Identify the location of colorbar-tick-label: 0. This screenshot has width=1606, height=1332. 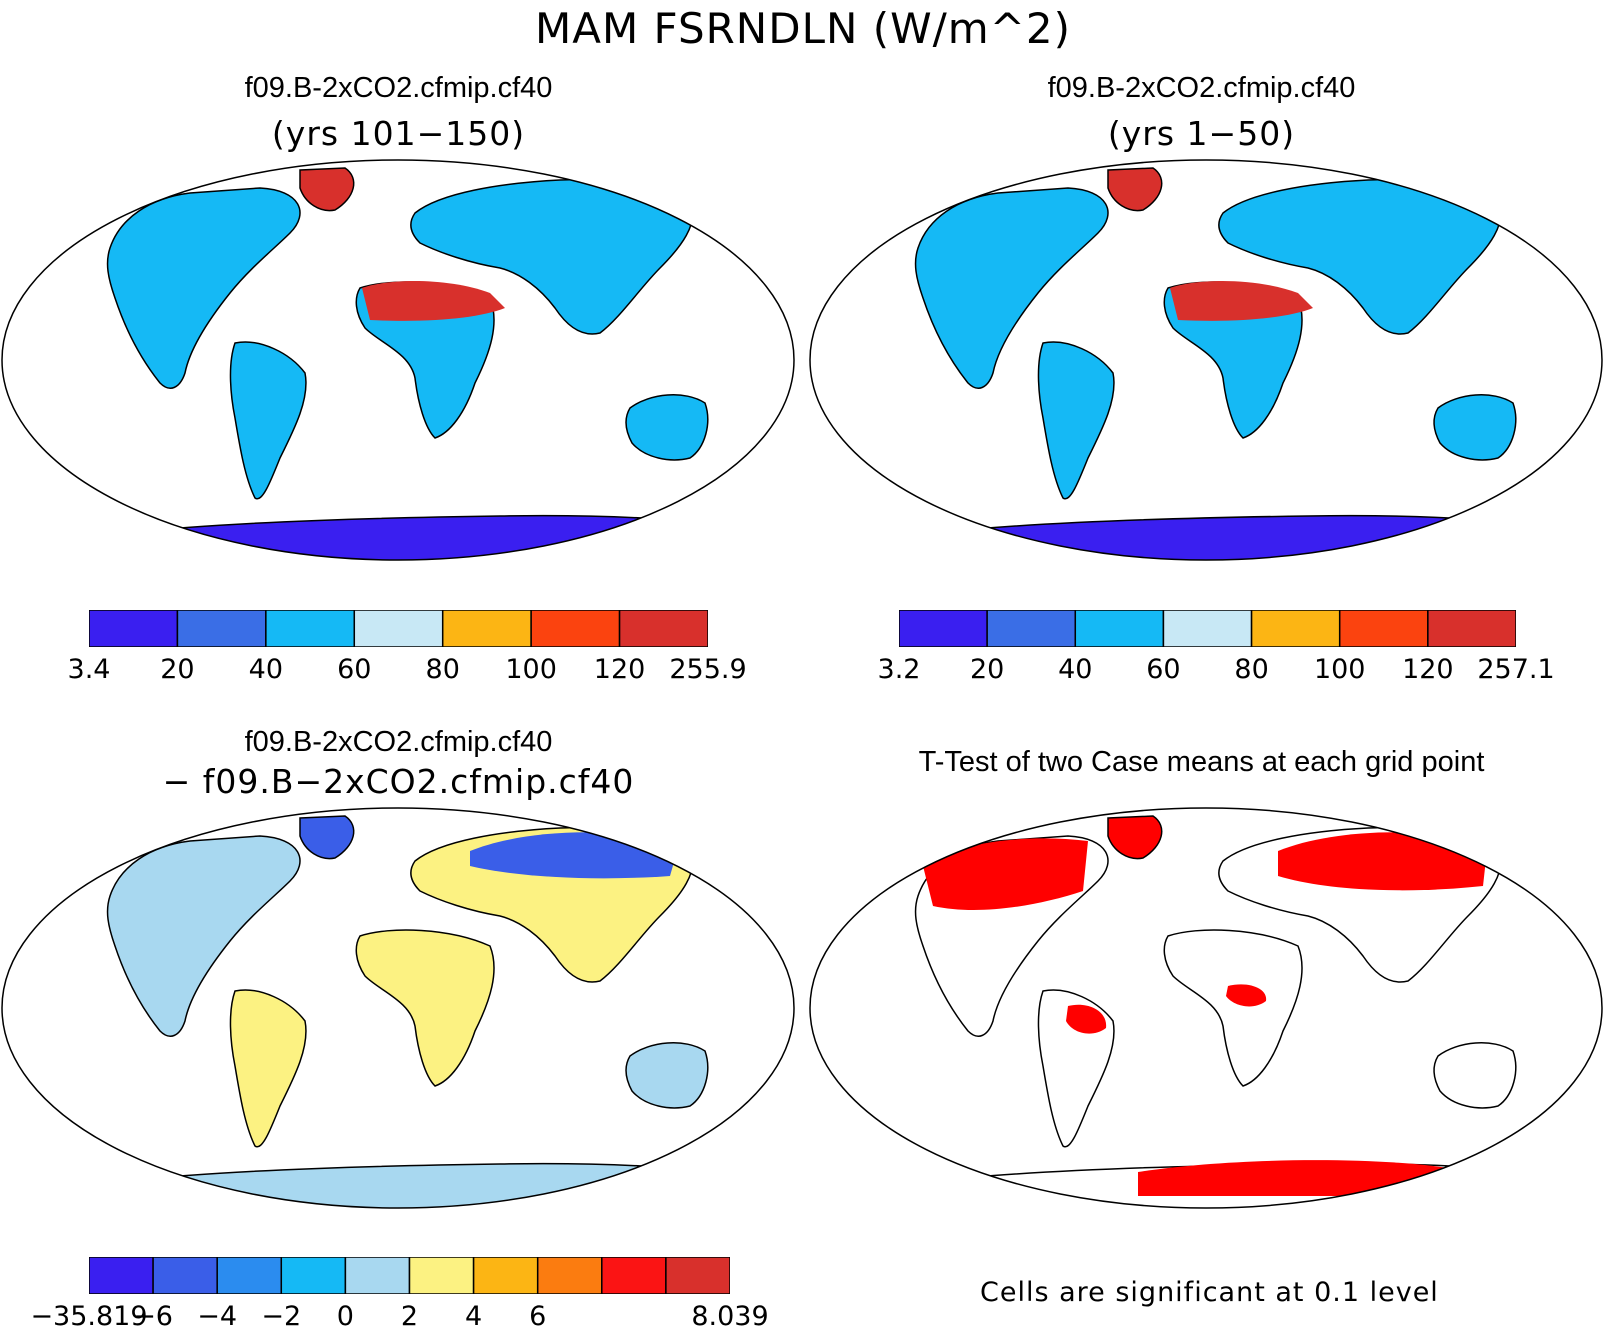
(345, 1316).